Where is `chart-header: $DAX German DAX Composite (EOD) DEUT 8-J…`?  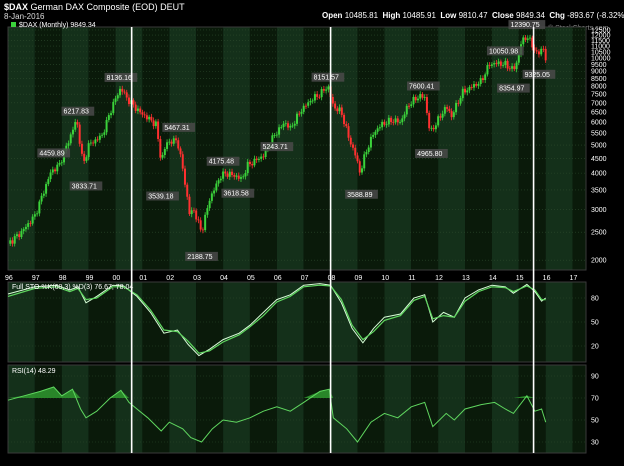
chart-header: $DAX German DAX Composite (EOD) DEUT 8-J… is located at coordinates (312, 16).